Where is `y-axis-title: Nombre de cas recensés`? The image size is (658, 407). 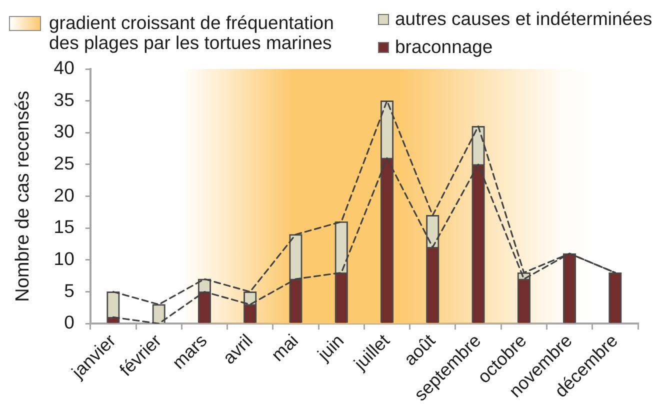
y-axis-title: Nombre de cas recensés is located at coordinates (23, 196).